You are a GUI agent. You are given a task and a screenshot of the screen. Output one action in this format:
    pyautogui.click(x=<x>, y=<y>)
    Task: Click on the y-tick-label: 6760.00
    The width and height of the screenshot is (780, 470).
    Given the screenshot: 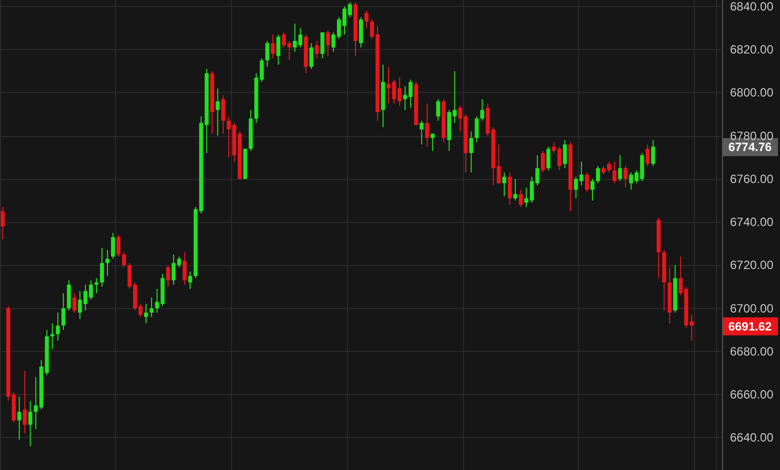 What is the action you would take?
    pyautogui.click(x=752, y=179)
    